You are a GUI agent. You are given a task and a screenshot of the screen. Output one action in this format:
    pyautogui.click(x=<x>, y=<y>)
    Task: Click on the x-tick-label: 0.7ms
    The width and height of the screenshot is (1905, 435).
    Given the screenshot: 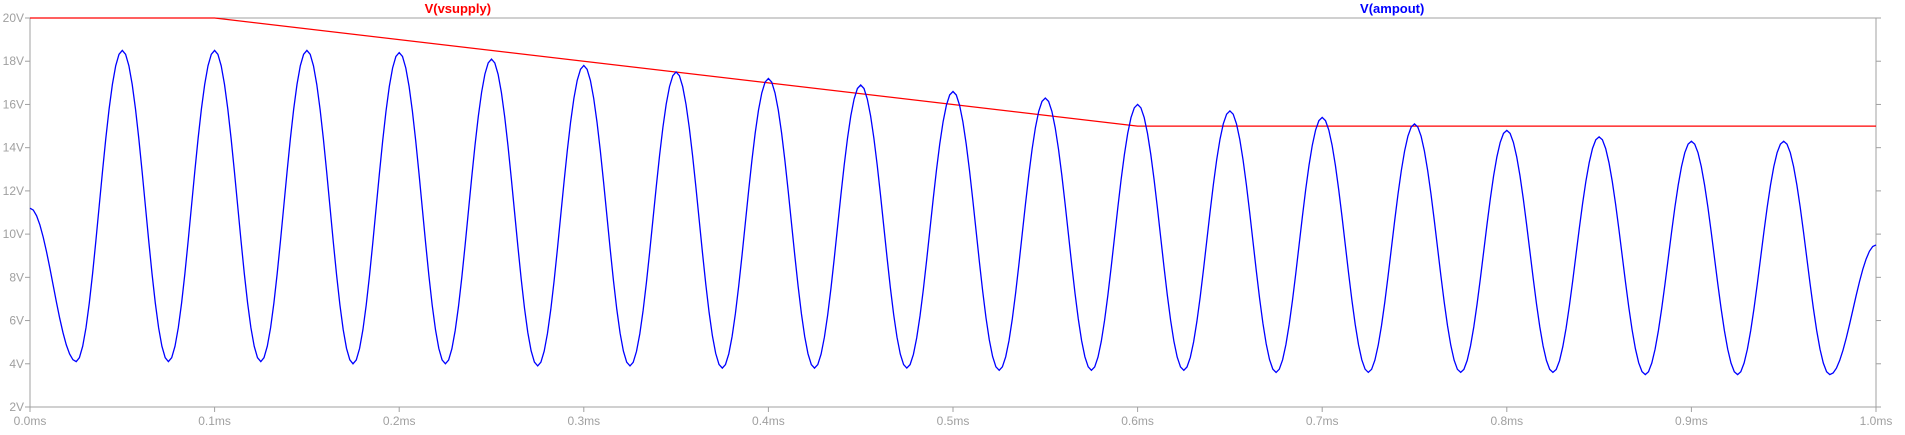 What is the action you would take?
    pyautogui.click(x=1322, y=421)
    